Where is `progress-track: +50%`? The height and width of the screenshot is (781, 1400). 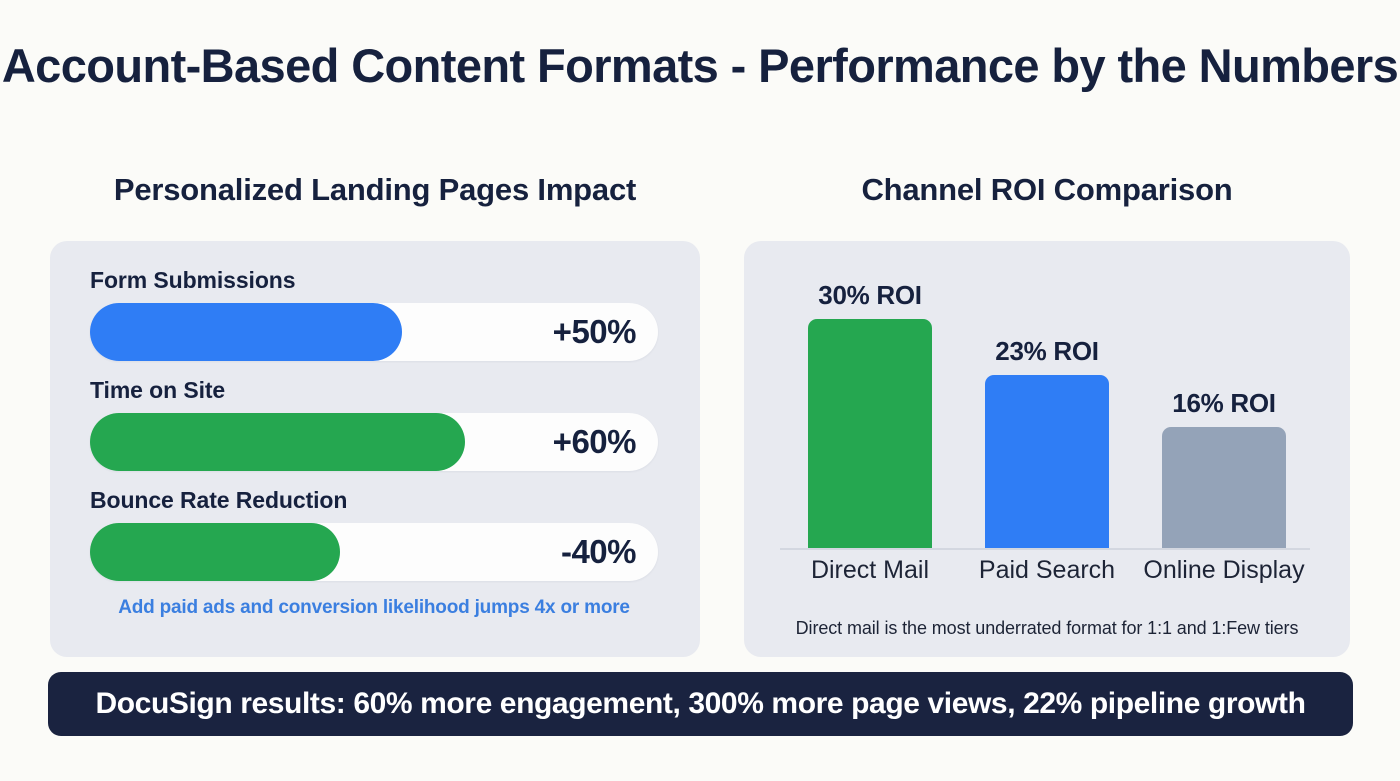 progress-track: +50% is located at coordinates (374, 332).